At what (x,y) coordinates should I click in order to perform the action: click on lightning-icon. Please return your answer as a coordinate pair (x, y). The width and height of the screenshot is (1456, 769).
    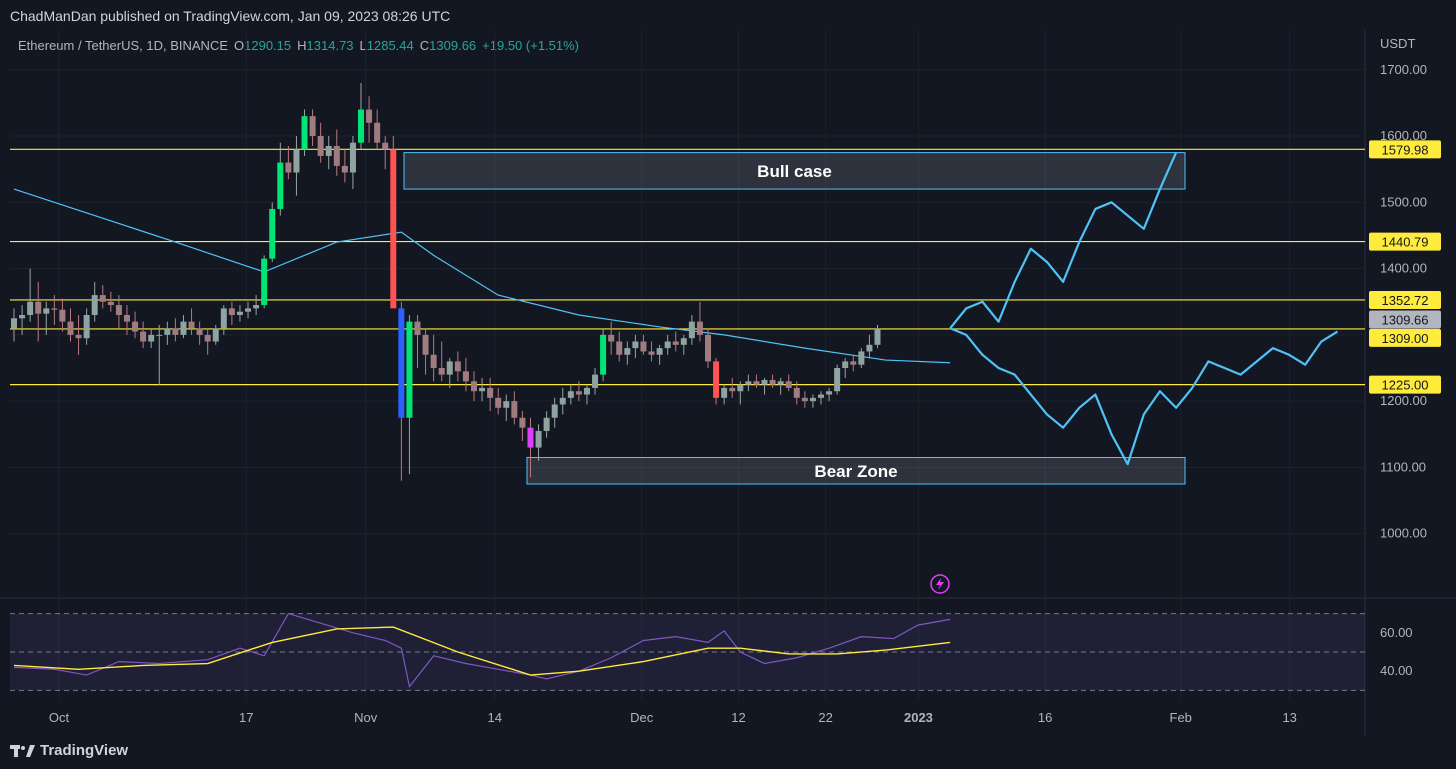
    Looking at the image, I should click on (940, 584).